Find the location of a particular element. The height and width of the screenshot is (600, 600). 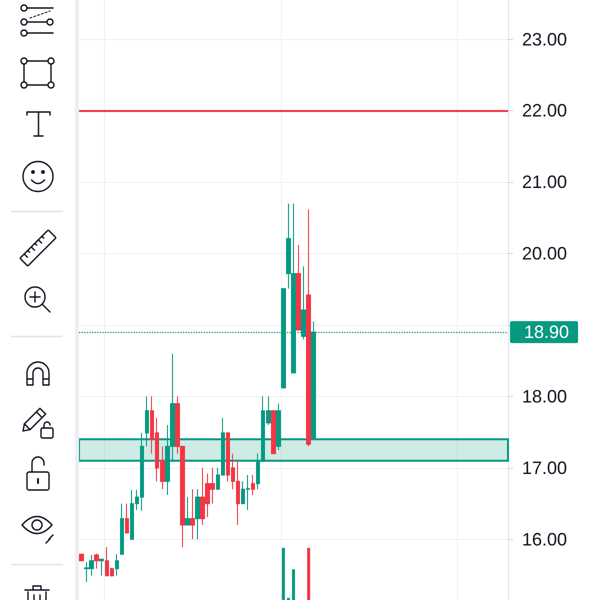

y-tick-label: 23.00 is located at coordinates (545, 39).